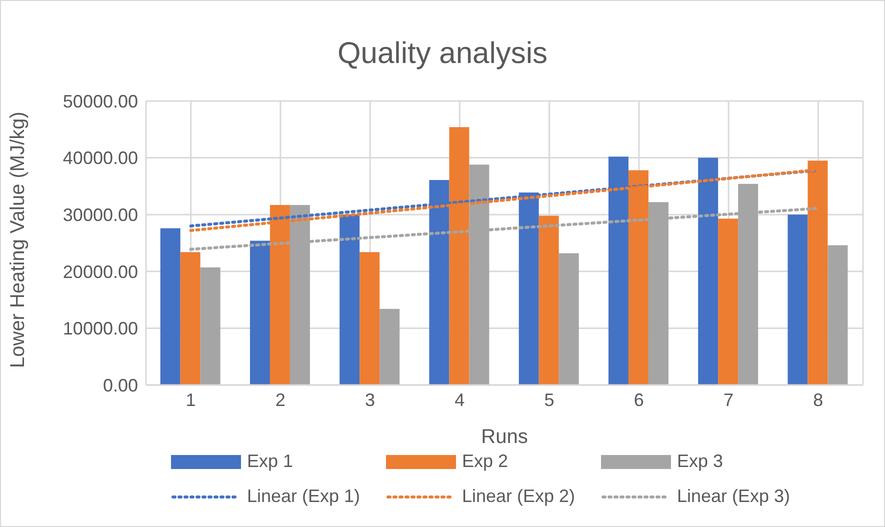 This screenshot has width=885, height=527. Describe the element at coordinates (280, 400) in the screenshot. I see `x-tick-label: 2` at that location.